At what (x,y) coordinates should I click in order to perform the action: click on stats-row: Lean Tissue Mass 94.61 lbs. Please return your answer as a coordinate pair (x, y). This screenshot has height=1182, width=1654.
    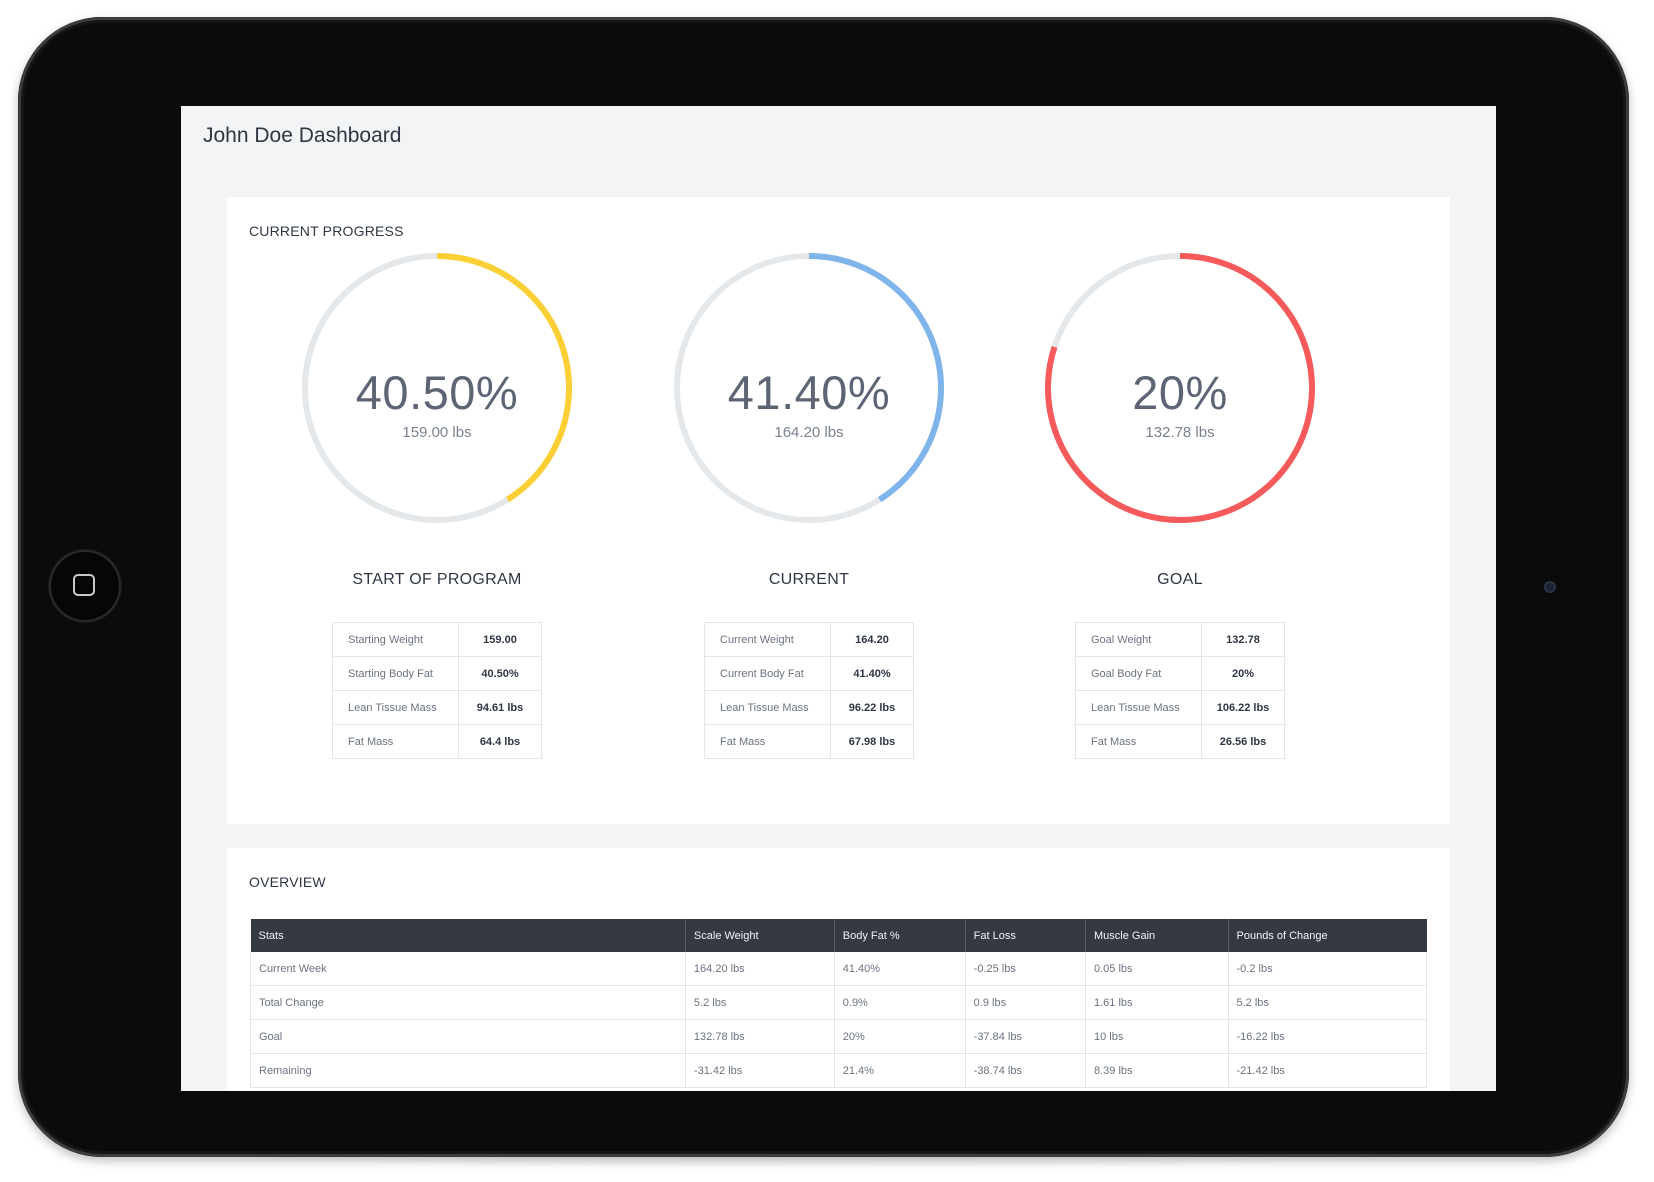
    Looking at the image, I should click on (437, 707).